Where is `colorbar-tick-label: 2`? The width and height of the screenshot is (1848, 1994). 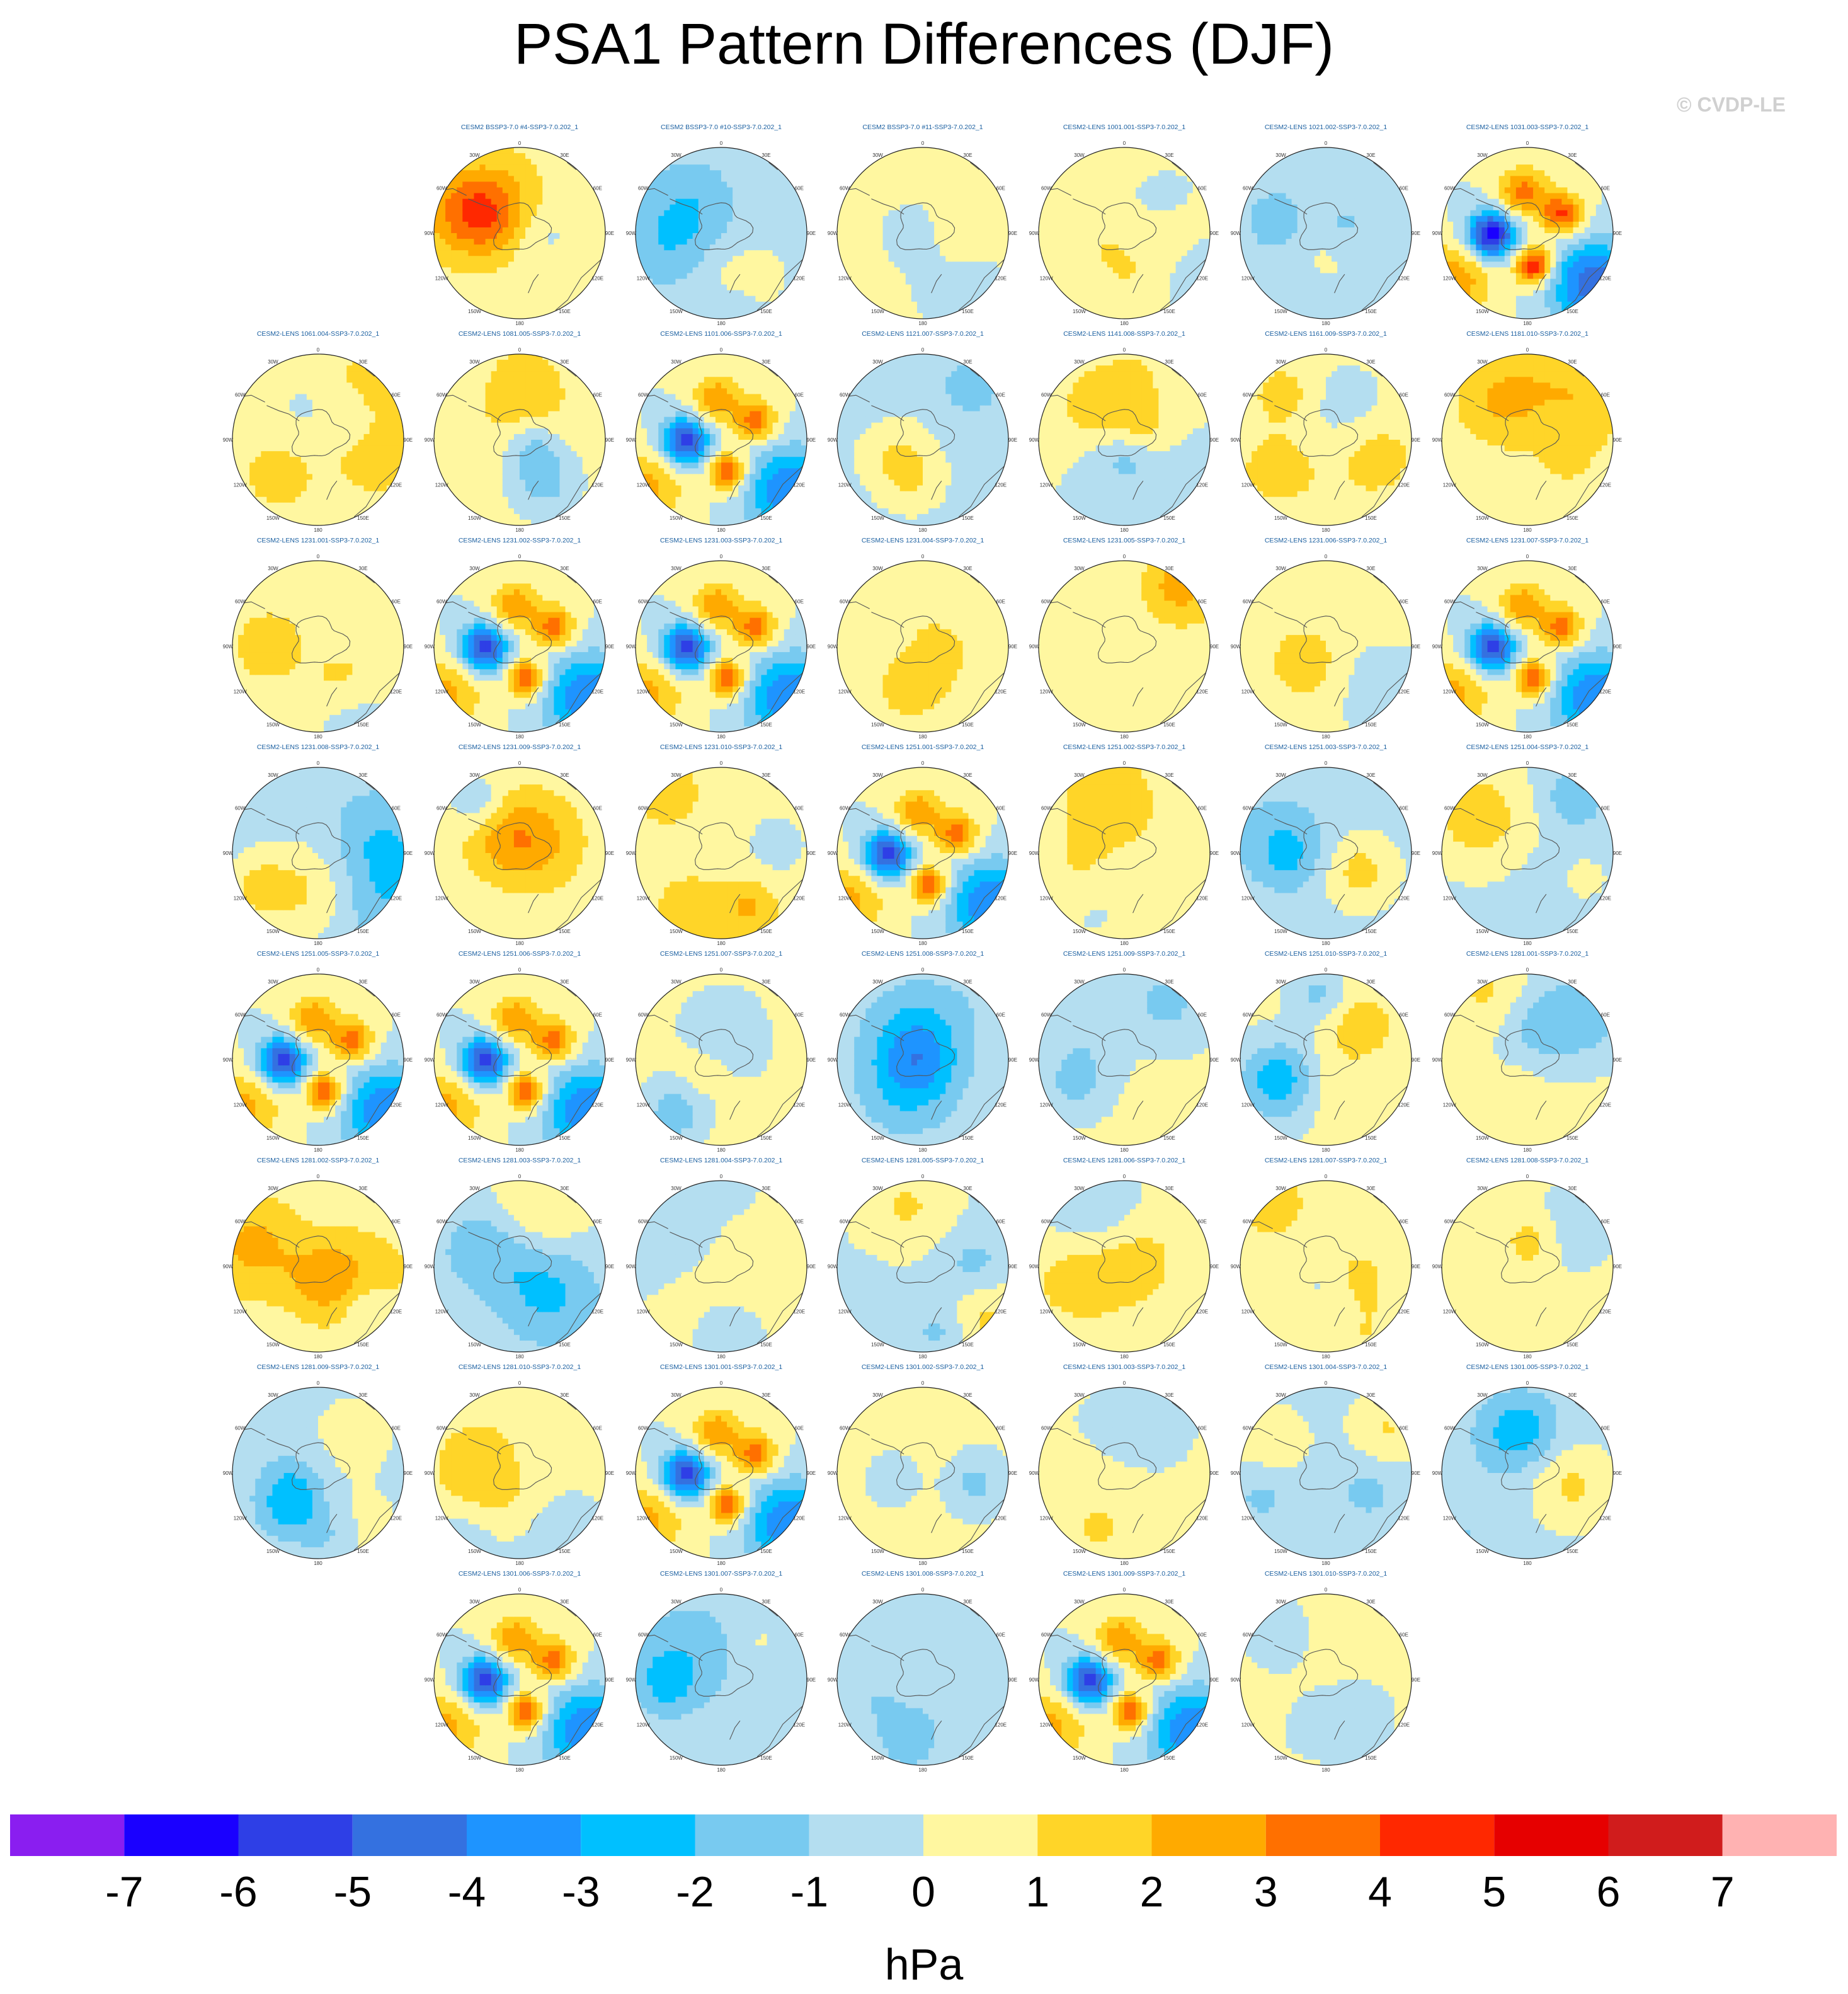 colorbar-tick-label: 2 is located at coordinates (1152, 1892).